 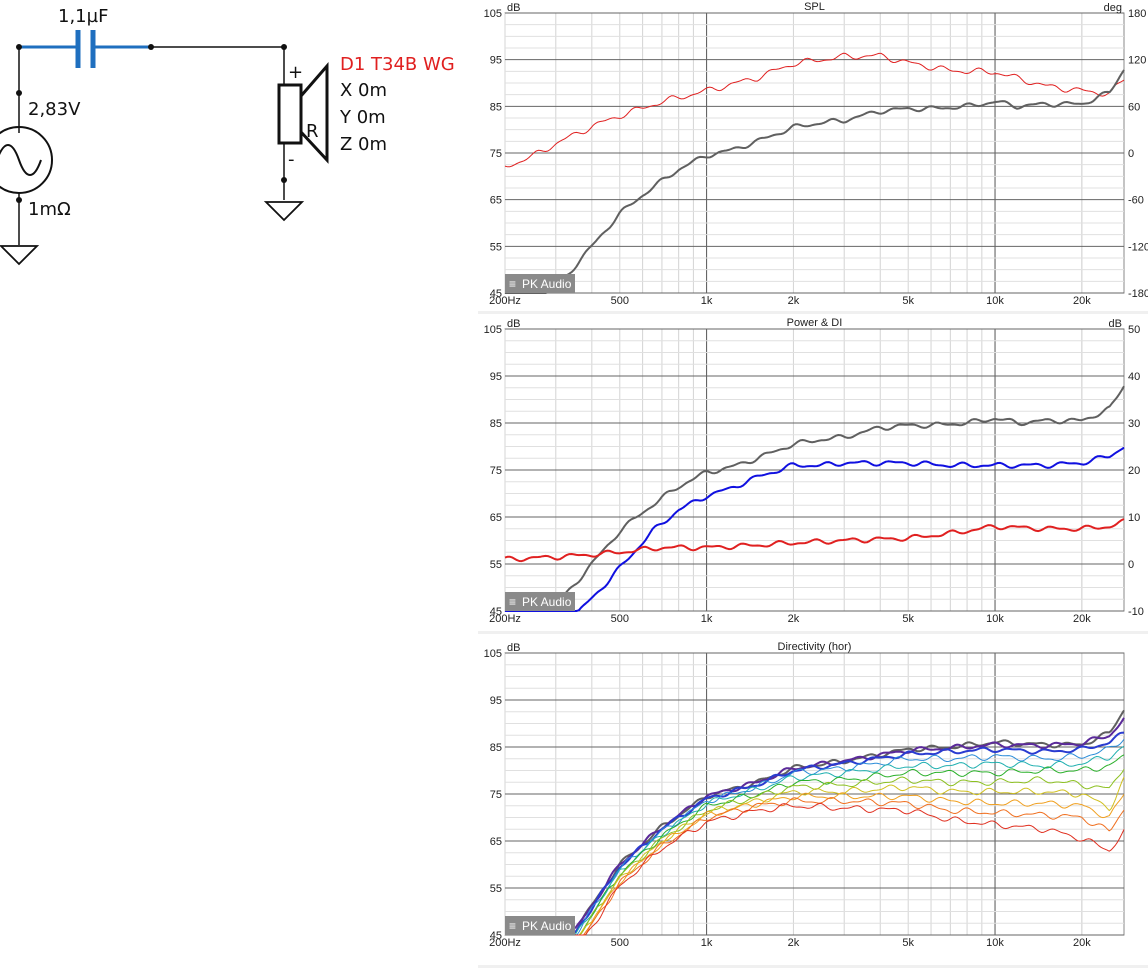 I want to click on y2-tick-label: 50, so click(x=1134, y=330).